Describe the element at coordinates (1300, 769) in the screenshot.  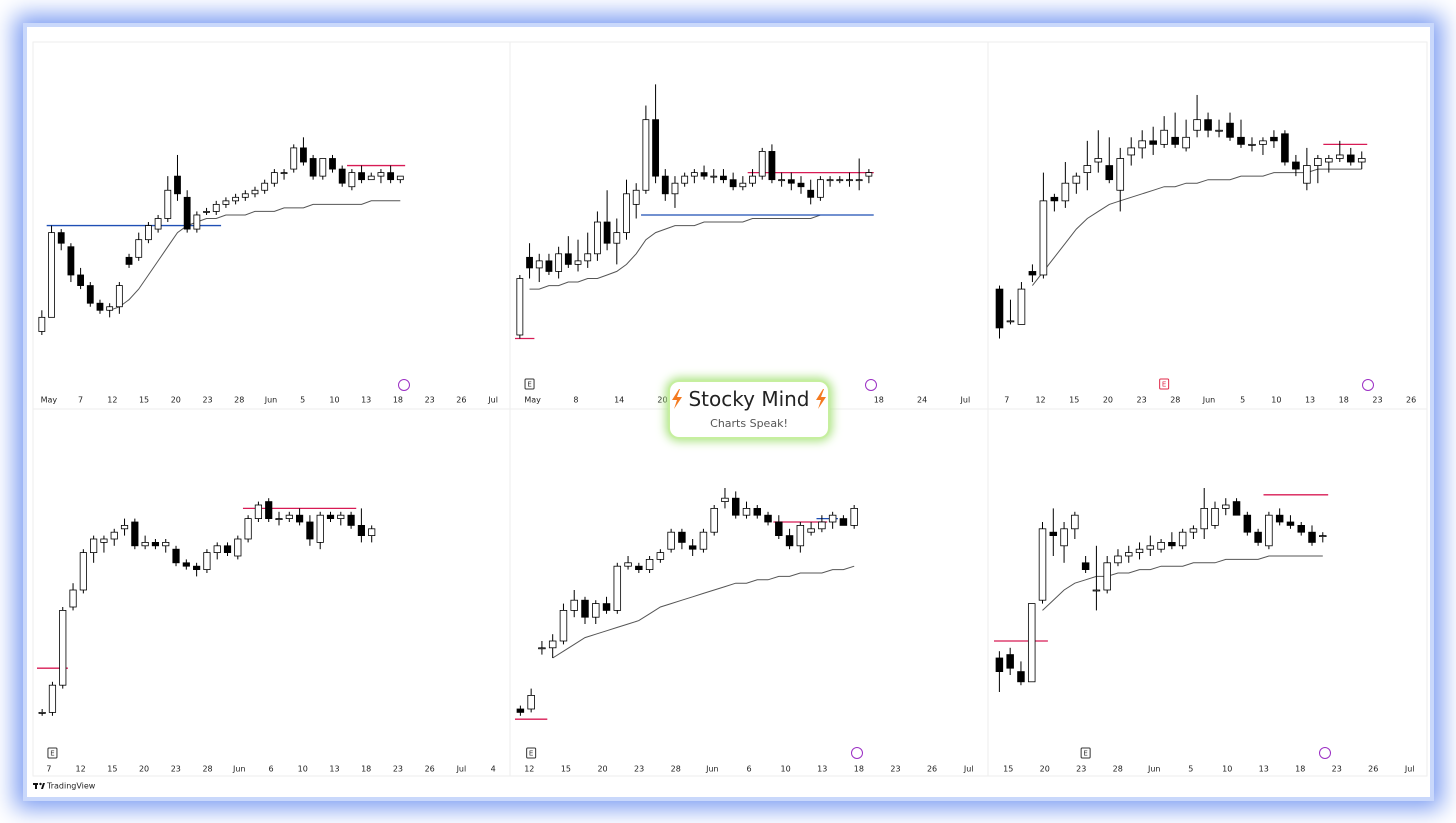
I see `x-tick-label: 18` at that location.